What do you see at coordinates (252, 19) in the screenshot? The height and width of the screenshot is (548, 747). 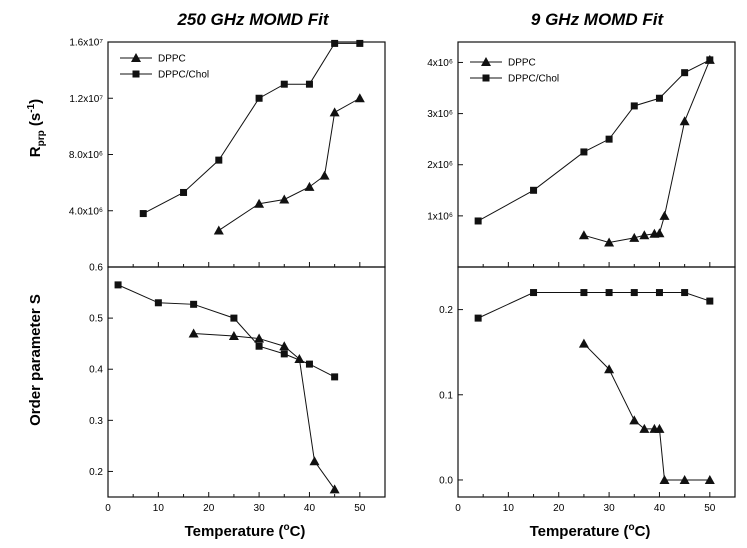 I see `title-250ghz: 250 GHz MOMD Fit` at bounding box center [252, 19].